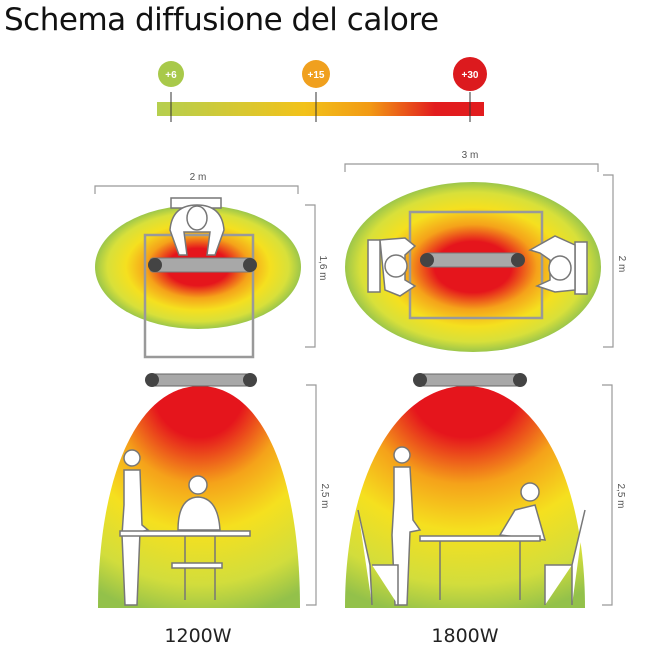  What do you see at coordinates (322, 89) in the screenshot?
I see `temperature-scale: +6 +15 +30` at bounding box center [322, 89].